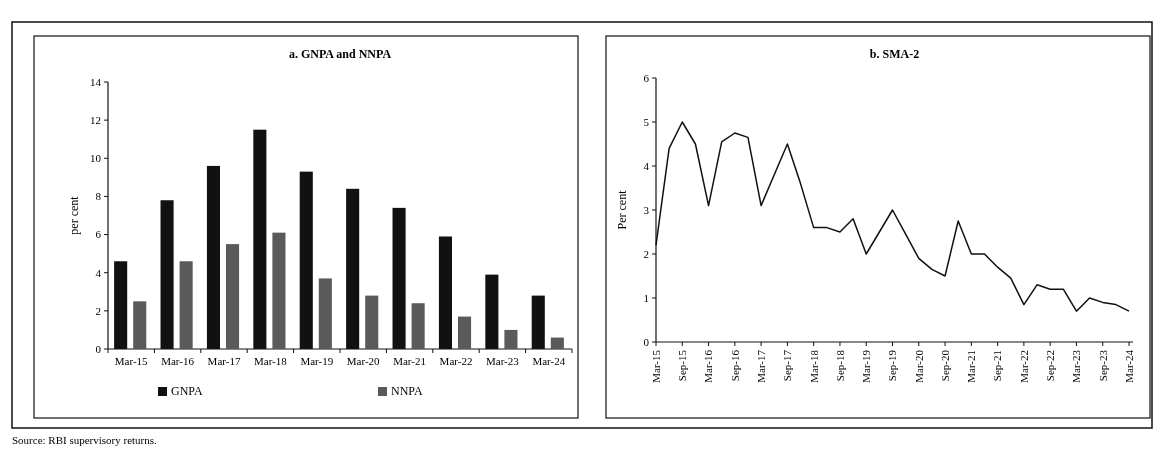 The width and height of the screenshot is (1164, 468). What do you see at coordinates (997, 366) in the screenshot?
I see `x-tick-label: Sep-21` at bounding box center [997, 366].